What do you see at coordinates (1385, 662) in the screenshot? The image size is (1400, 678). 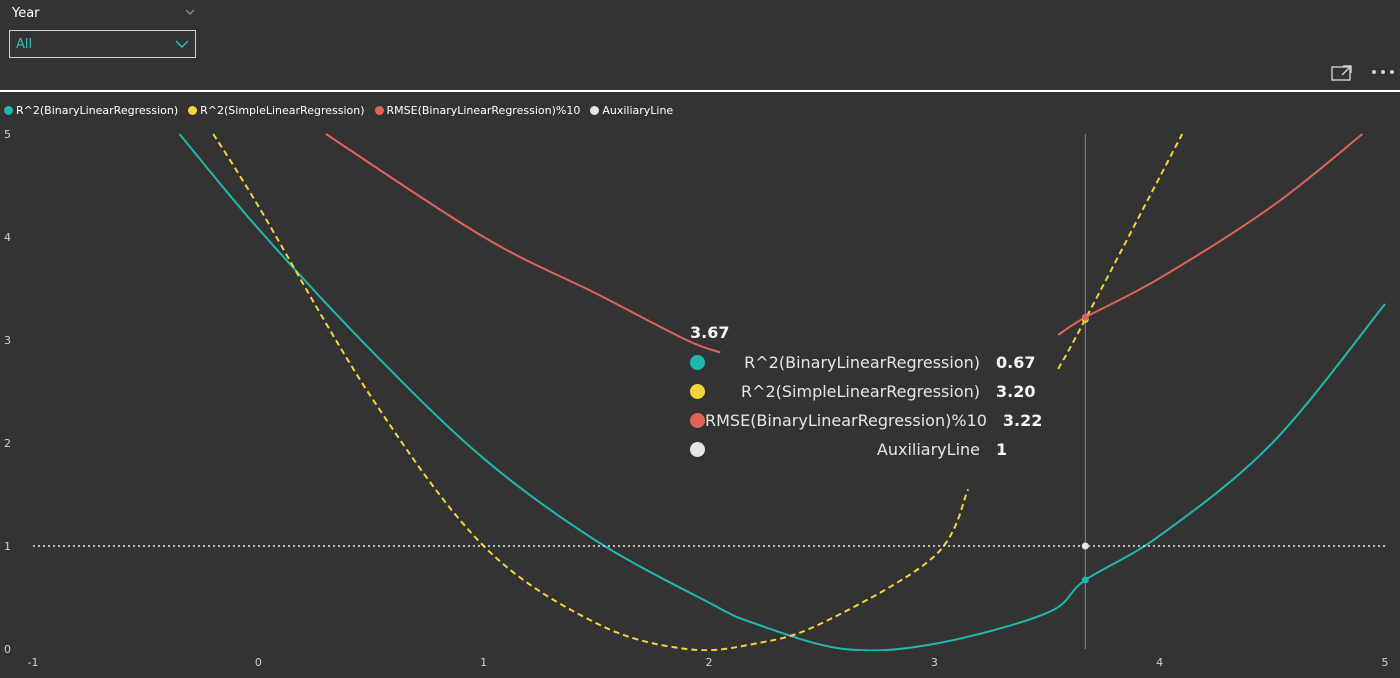 I see `x-tick-label: 5` at bounding box center [1385, 662].